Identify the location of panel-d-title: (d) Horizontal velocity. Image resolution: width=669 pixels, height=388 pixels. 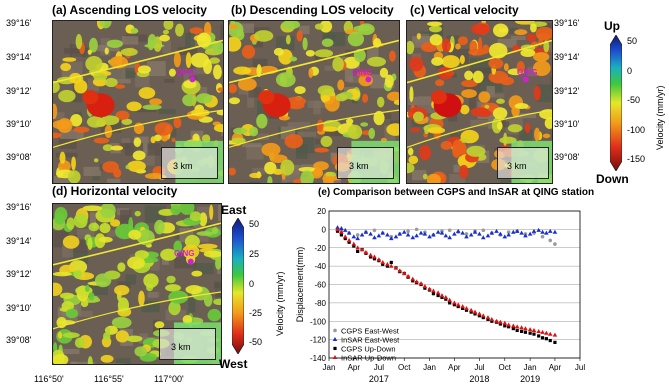
(115, 191).